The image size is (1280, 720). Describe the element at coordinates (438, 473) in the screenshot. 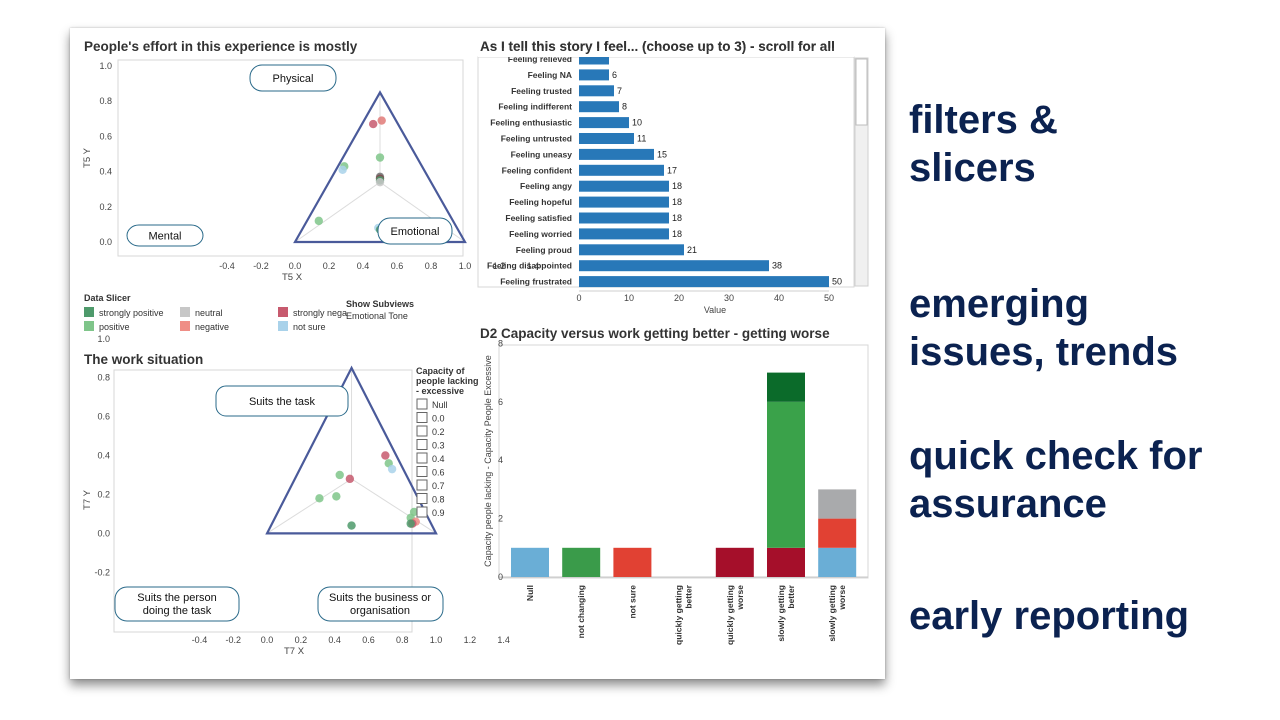

I see `filter-option-label: 0.6` at that location.